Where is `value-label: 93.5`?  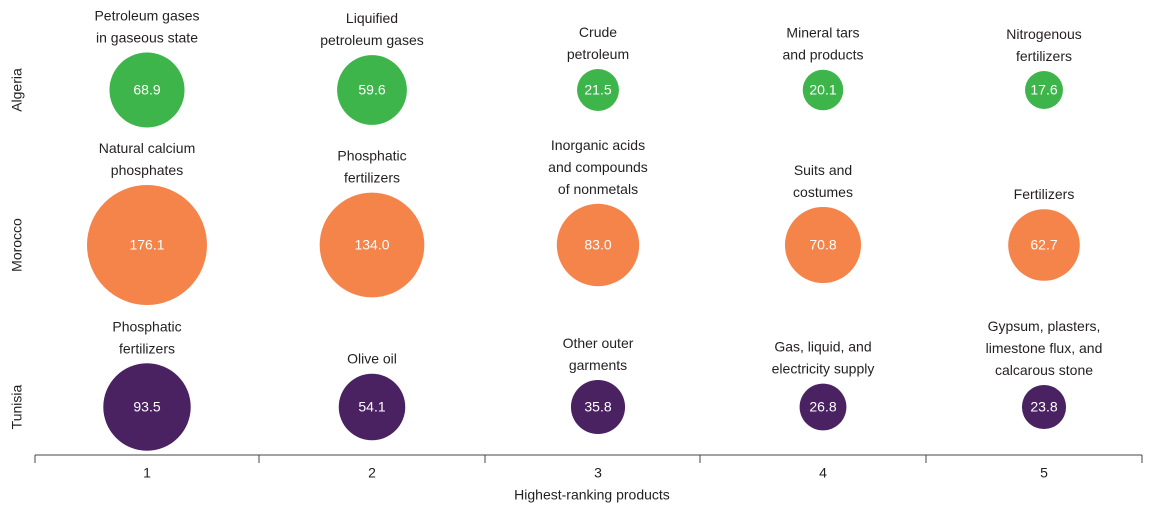
value-label: 93.5 is located at coordinates (146, 407).